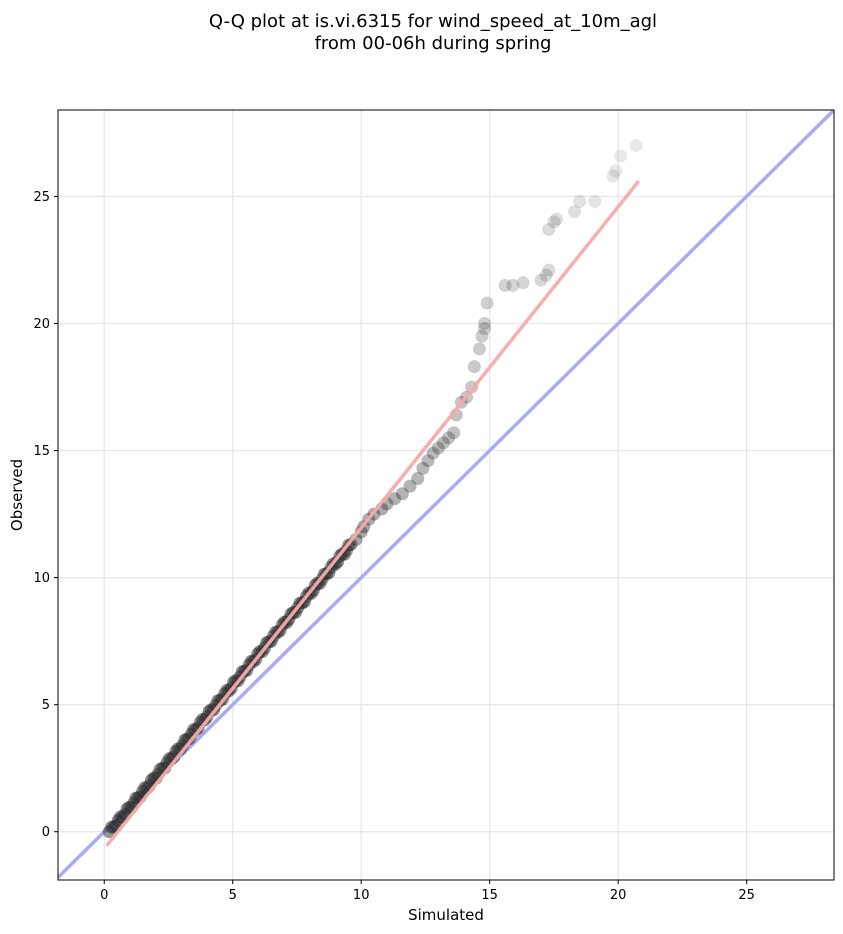 This screenshot has width=843, height=934. Describe the element at coordinates (46, 705) in the screenshot. I see `y-tick-label: 5` at that location.